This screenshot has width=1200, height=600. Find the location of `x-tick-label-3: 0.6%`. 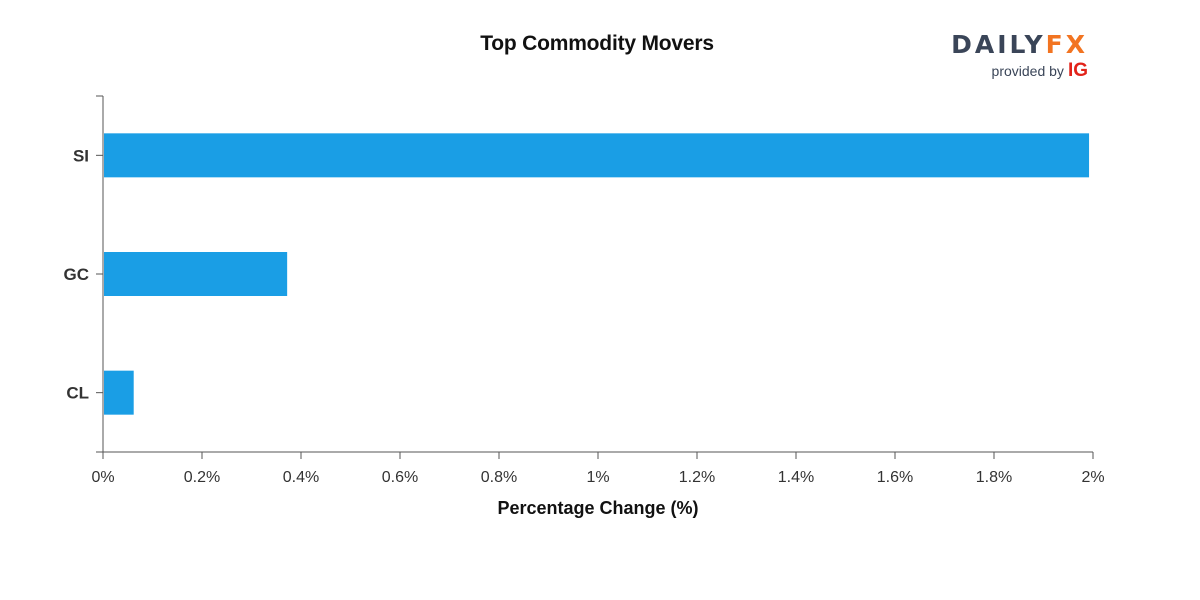

x-tick-label-3: 0.6% is located at coordinates (400, 477).